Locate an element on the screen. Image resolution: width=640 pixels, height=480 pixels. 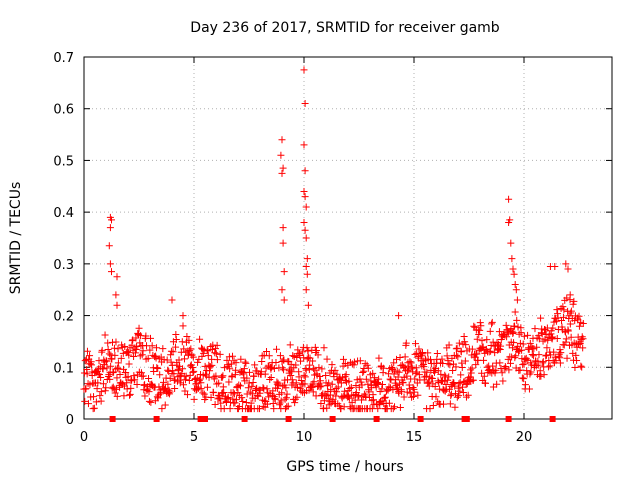
y-tick-label: 0.7 is located at coordinates (63, 58).